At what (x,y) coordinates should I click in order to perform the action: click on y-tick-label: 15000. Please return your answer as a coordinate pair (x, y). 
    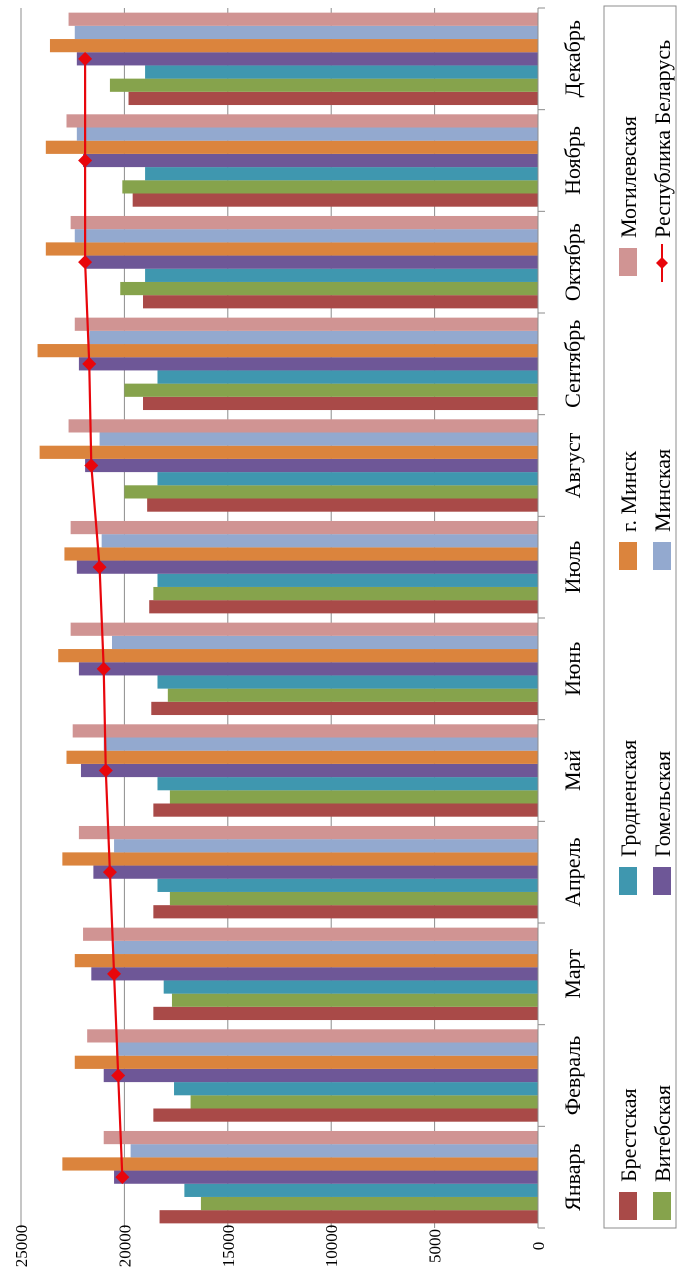
    Looking at the image, I should click on (228, 1246).